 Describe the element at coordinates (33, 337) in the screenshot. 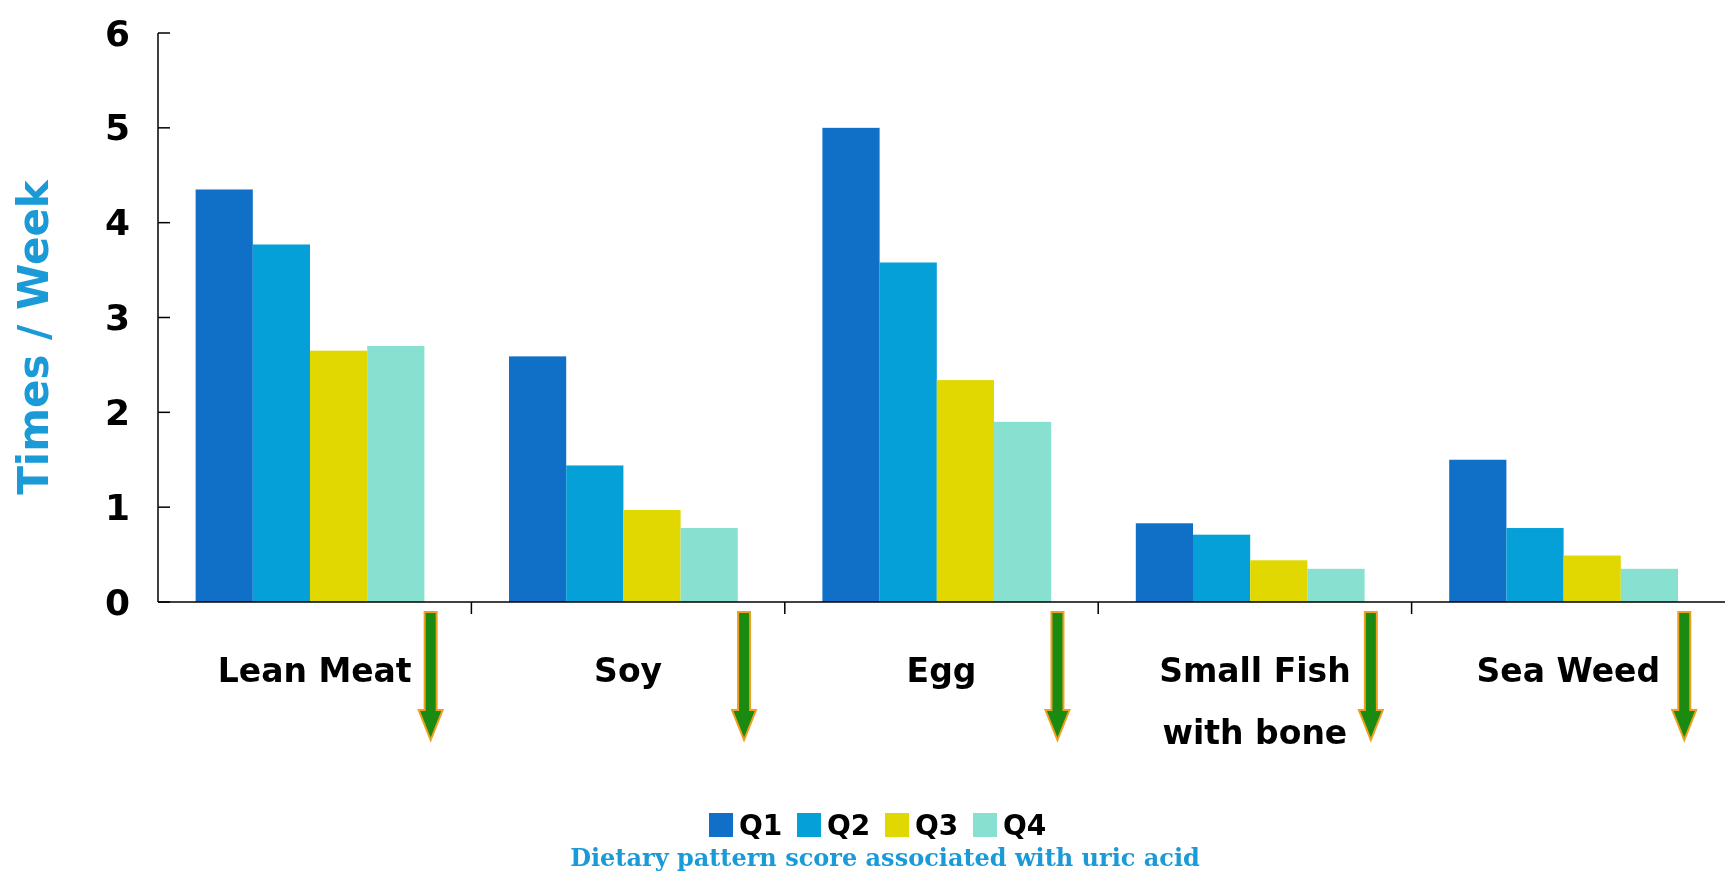

I see `y-axis-title: Times / Week` at that location.